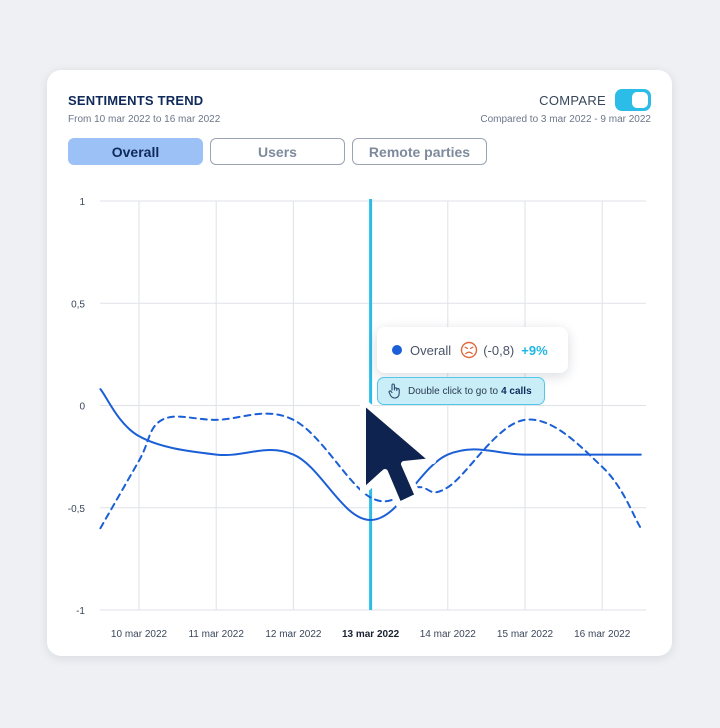 Image resolution: width=720 pixels, height=728 pixels. Describe the element at coordinates (398, 453) in the screenshot. I see `mouse-pointer-icon` at that location.